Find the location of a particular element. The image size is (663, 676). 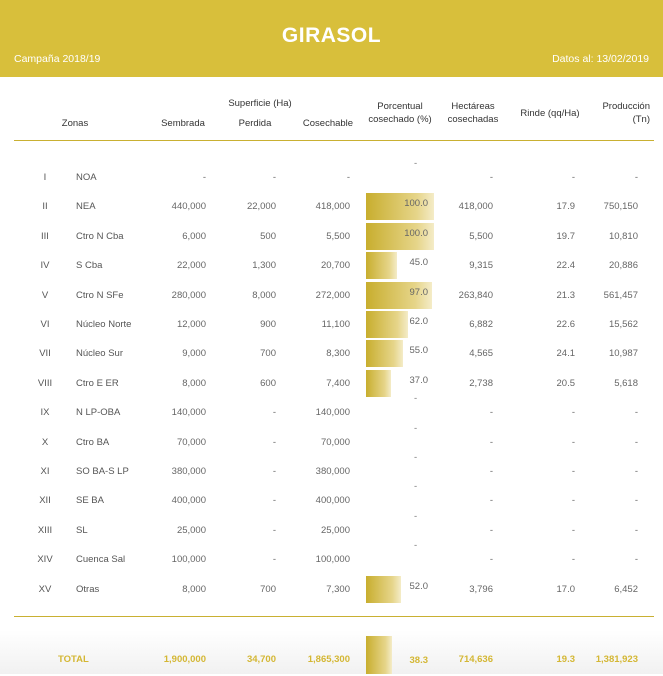

zone-name: Otras is located at coordinates (88, 589).